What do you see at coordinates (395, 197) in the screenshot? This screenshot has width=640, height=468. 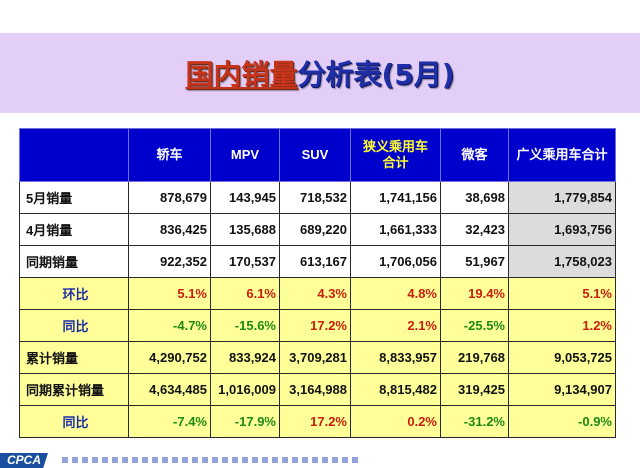 I see `cell: 1,741,156` at bounding box center [395, 197].